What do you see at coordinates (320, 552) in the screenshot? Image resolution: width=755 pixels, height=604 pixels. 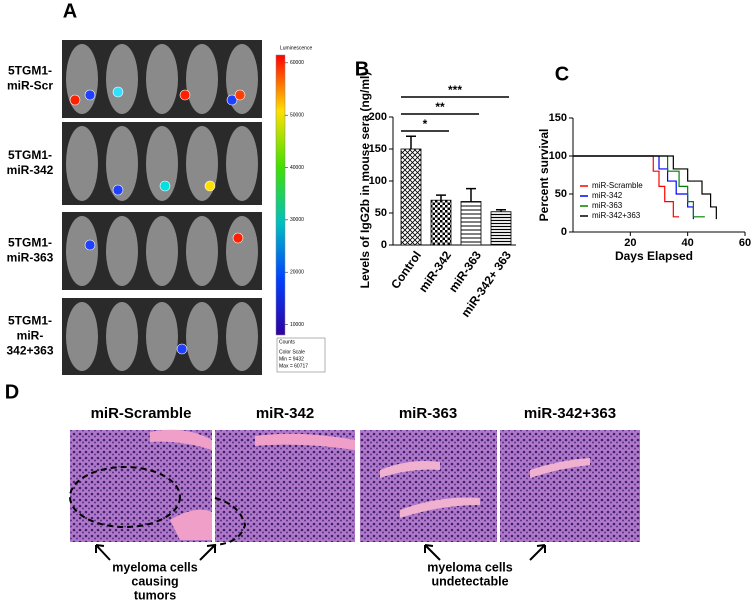 I see `arrows` at bounding box center [320, 552].